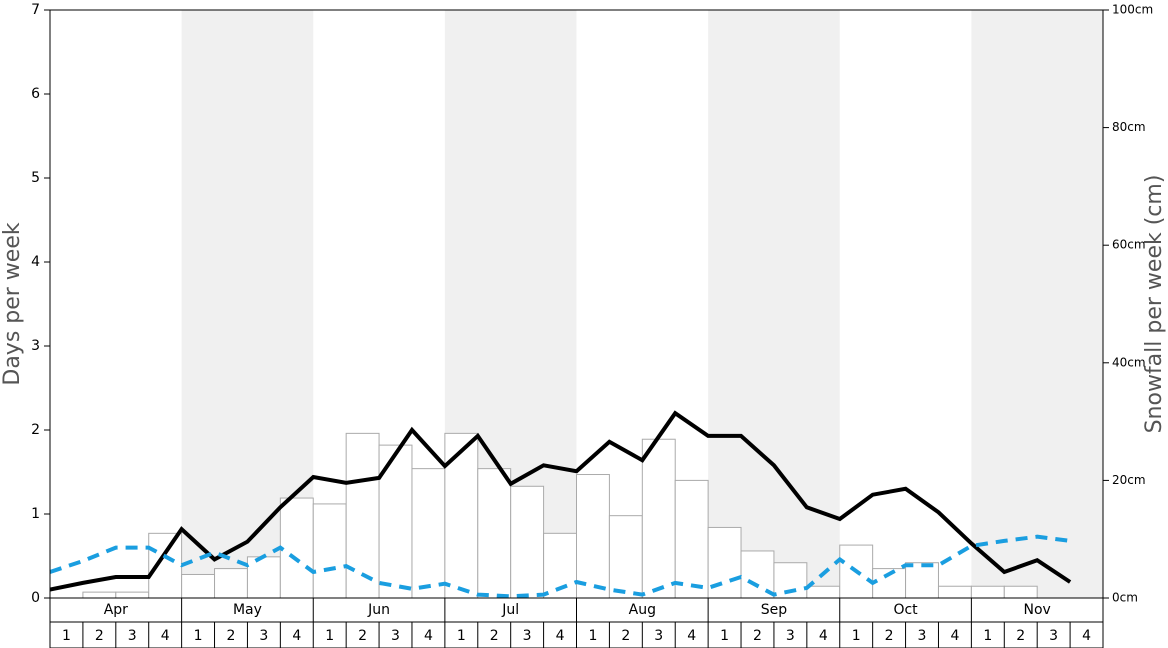 Image resolution: width=1168 pixels, height=648 pixels. What do you see at coordinates (642, 610) in the screenshot?
I see `month-label: Aug` at bounding box center [642, 610].